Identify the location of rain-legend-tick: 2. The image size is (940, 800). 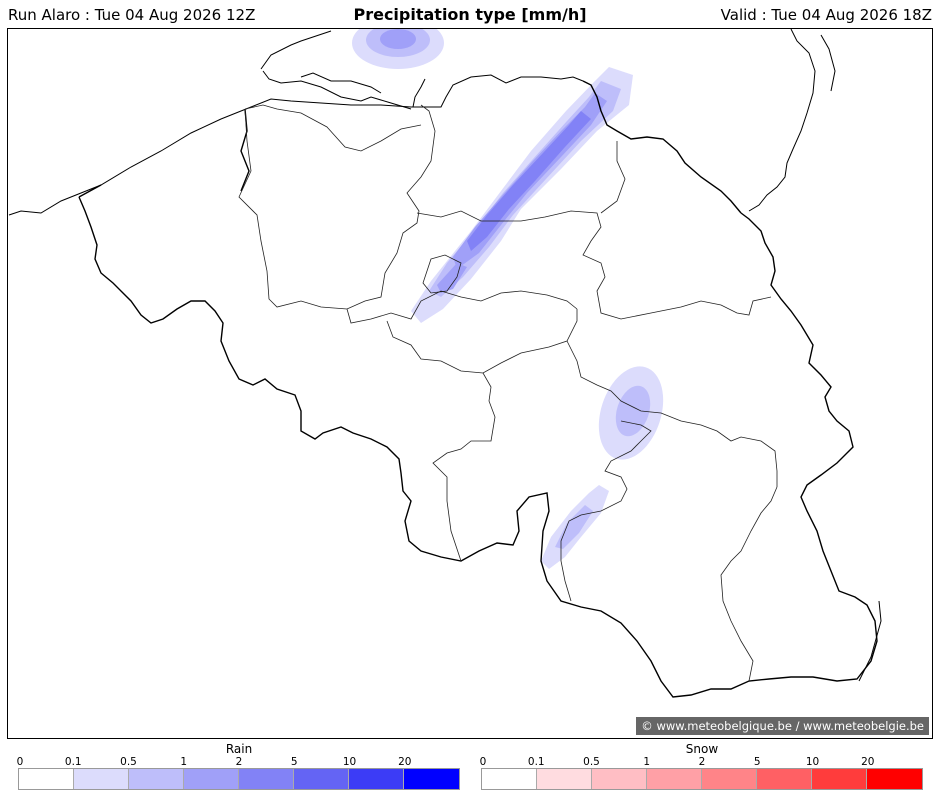
(239, 762).